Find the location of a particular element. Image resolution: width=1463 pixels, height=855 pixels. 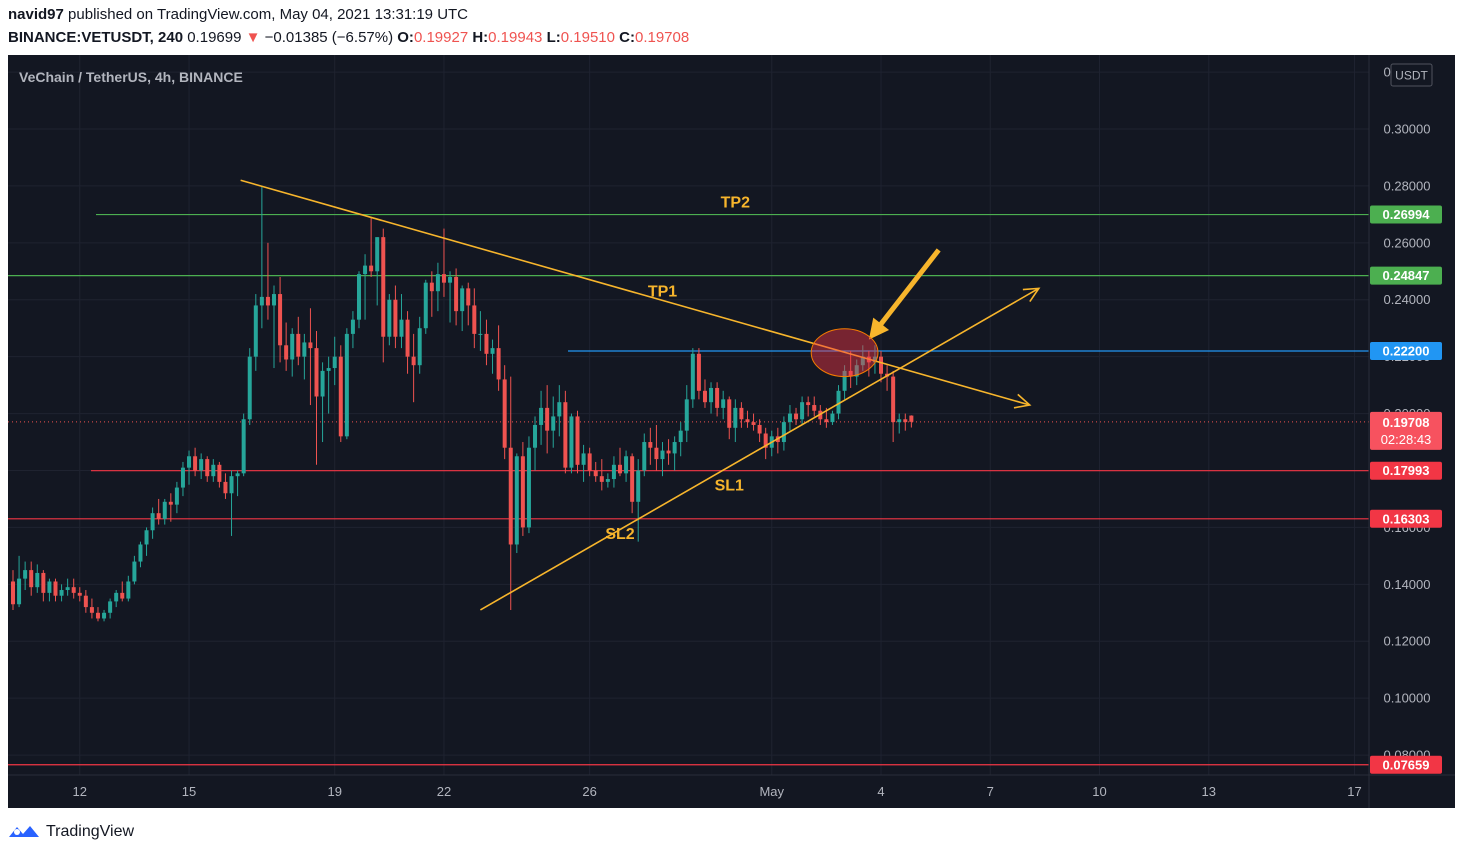

time-axis: 12 15 19 22 26 May 4 7 10 13 17 is located at coordinates (717, 791).